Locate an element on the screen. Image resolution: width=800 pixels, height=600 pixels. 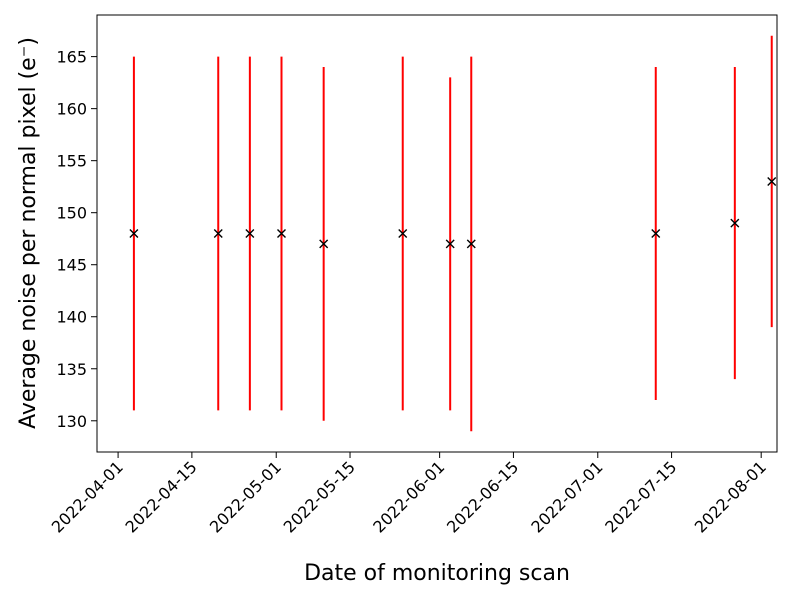
x-tick-label: 2022-05-15 is located at coordinates (319, 496).